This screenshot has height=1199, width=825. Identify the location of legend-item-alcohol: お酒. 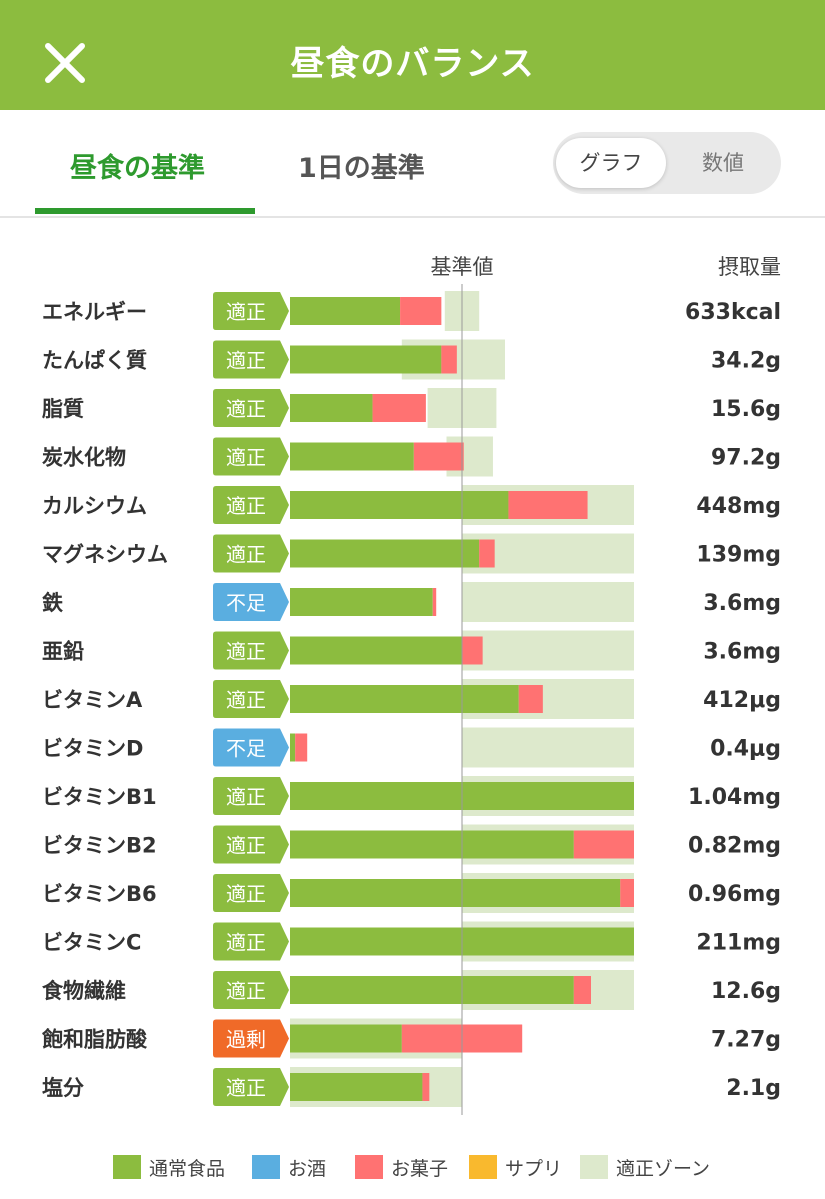
(289, 1167).